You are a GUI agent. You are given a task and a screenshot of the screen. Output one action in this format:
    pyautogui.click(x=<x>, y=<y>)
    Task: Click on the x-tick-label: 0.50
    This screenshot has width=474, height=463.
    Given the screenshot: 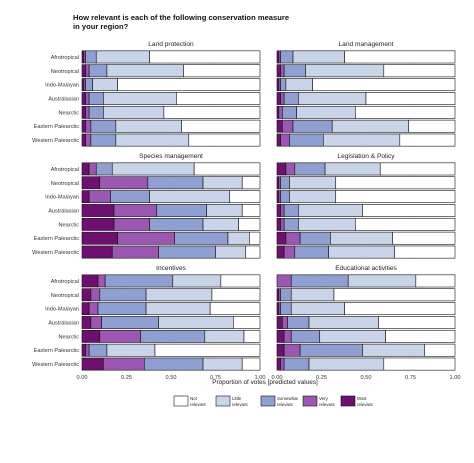 What is the action you would take?
    pyautogui.click(x=366, y=378)
    